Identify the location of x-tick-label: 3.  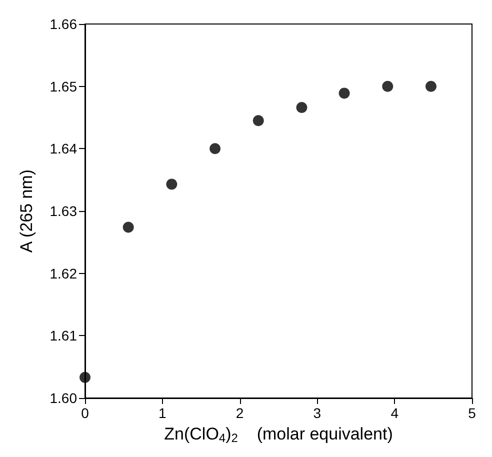
(317, 413).